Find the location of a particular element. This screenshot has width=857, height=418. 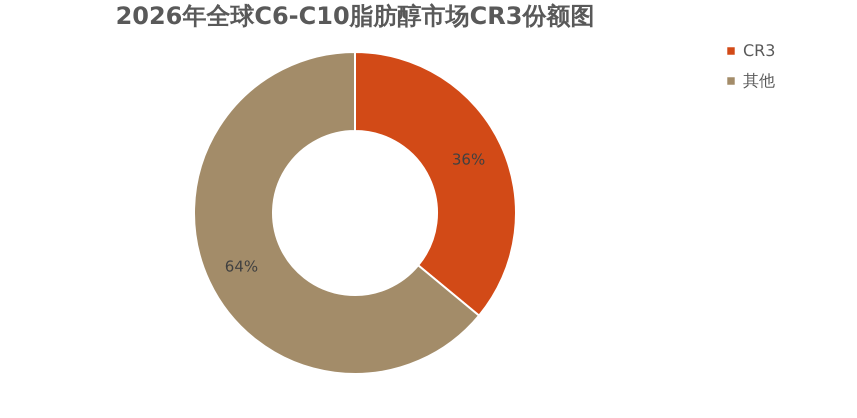

legend-label: 其他 is located at coordinates (759, 80).